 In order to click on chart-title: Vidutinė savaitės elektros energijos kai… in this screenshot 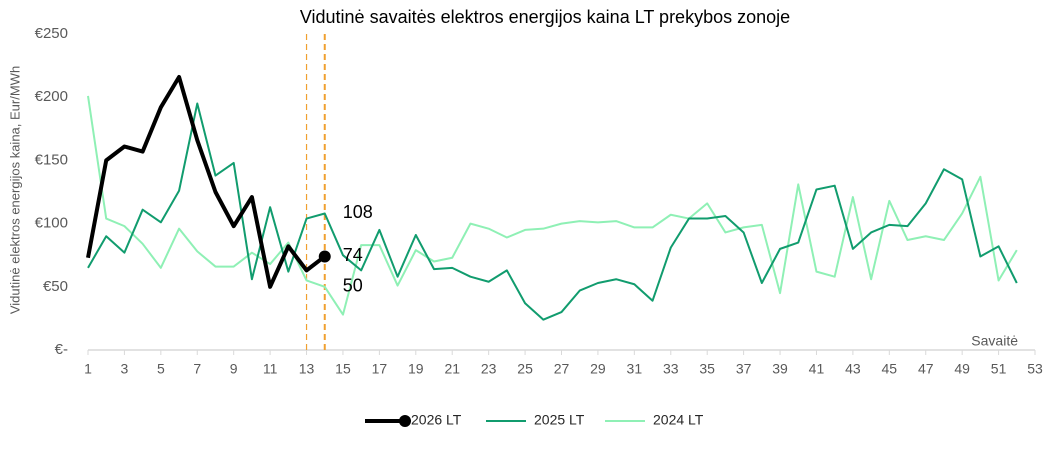, I will do `click(545, 17)`.